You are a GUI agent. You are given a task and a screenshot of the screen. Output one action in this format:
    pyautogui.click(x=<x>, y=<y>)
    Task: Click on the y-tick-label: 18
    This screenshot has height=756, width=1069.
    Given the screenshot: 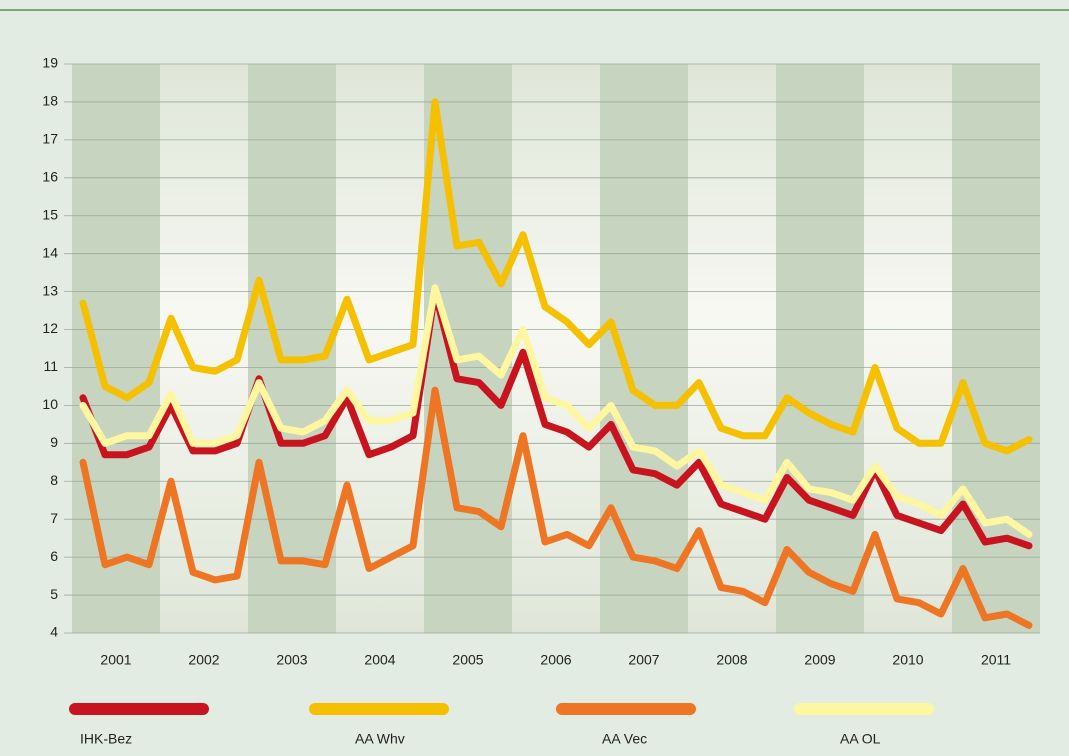 What is the action you would take?
    pyautogui.click(x=50, y=101)
    